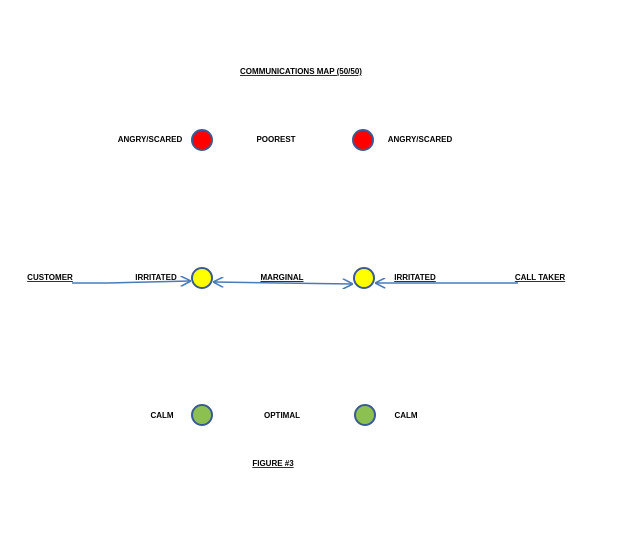 The height and width of the screenshot is (555, 629). What do you see at coordinates (273, 463) in the screenshot?
I see `caption: FIGURE #3` at bounding box center [273, 463].